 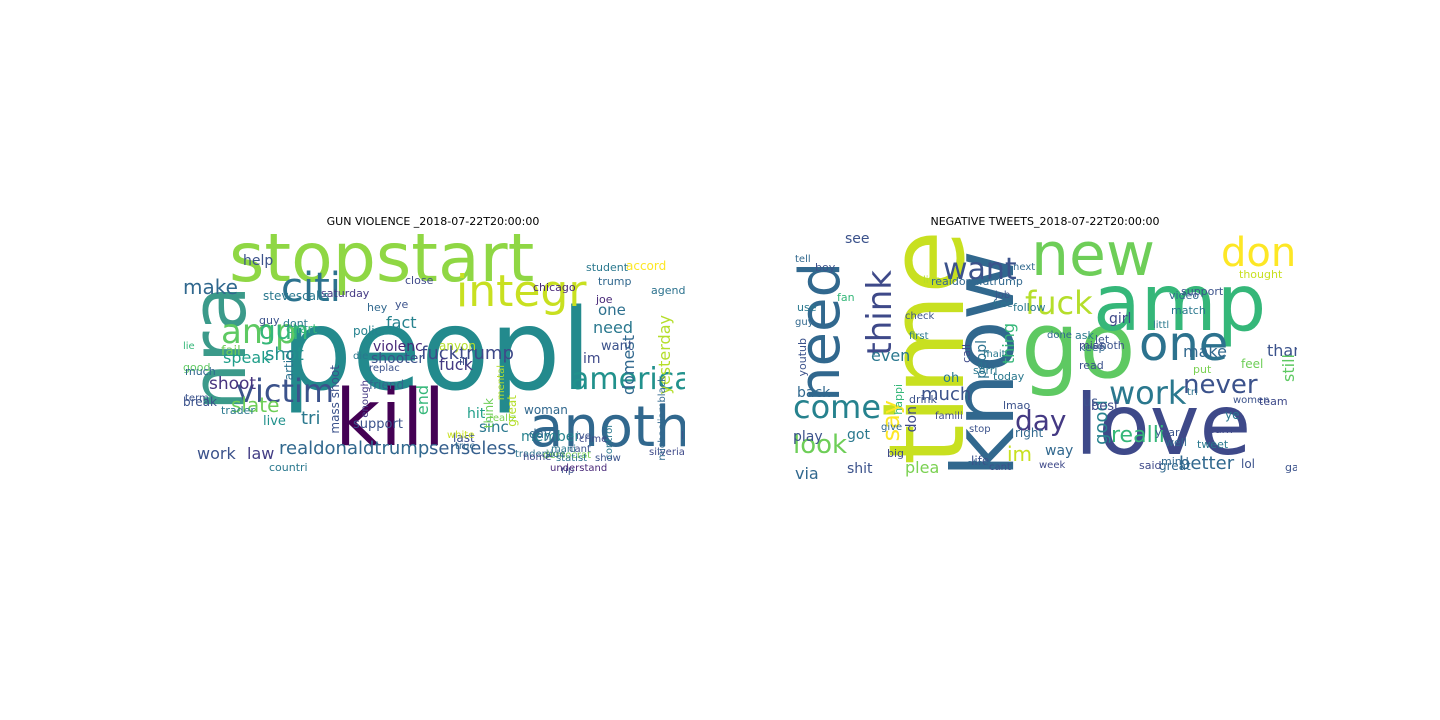 What do you see at coordinates (551, 437) in the screenshot?
I see `cloud-word: member` at bounding box center [551, 437].